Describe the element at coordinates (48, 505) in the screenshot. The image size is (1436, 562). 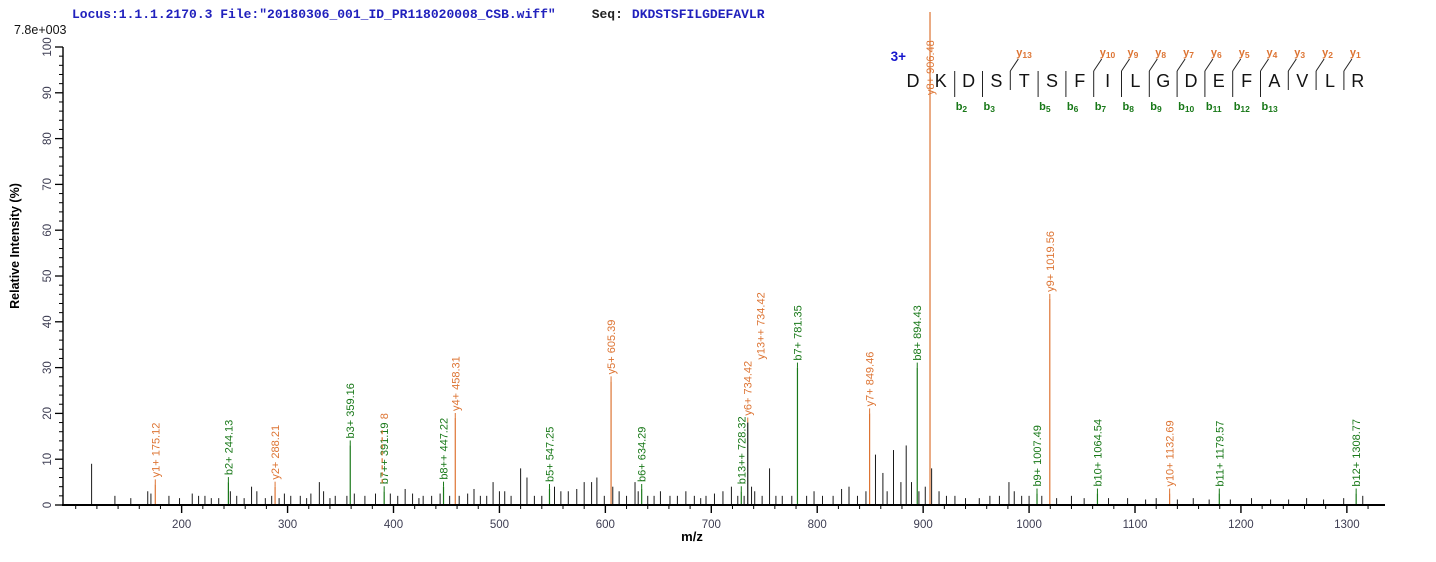
I see `y-tick-label: 0` at that location.